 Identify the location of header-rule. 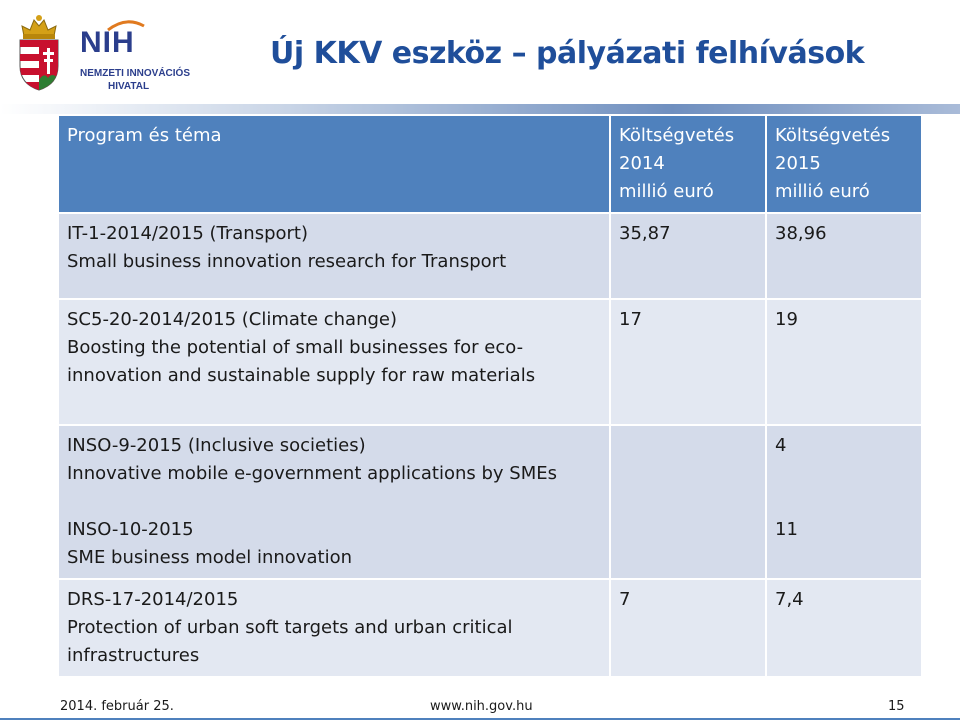
(480, 109).